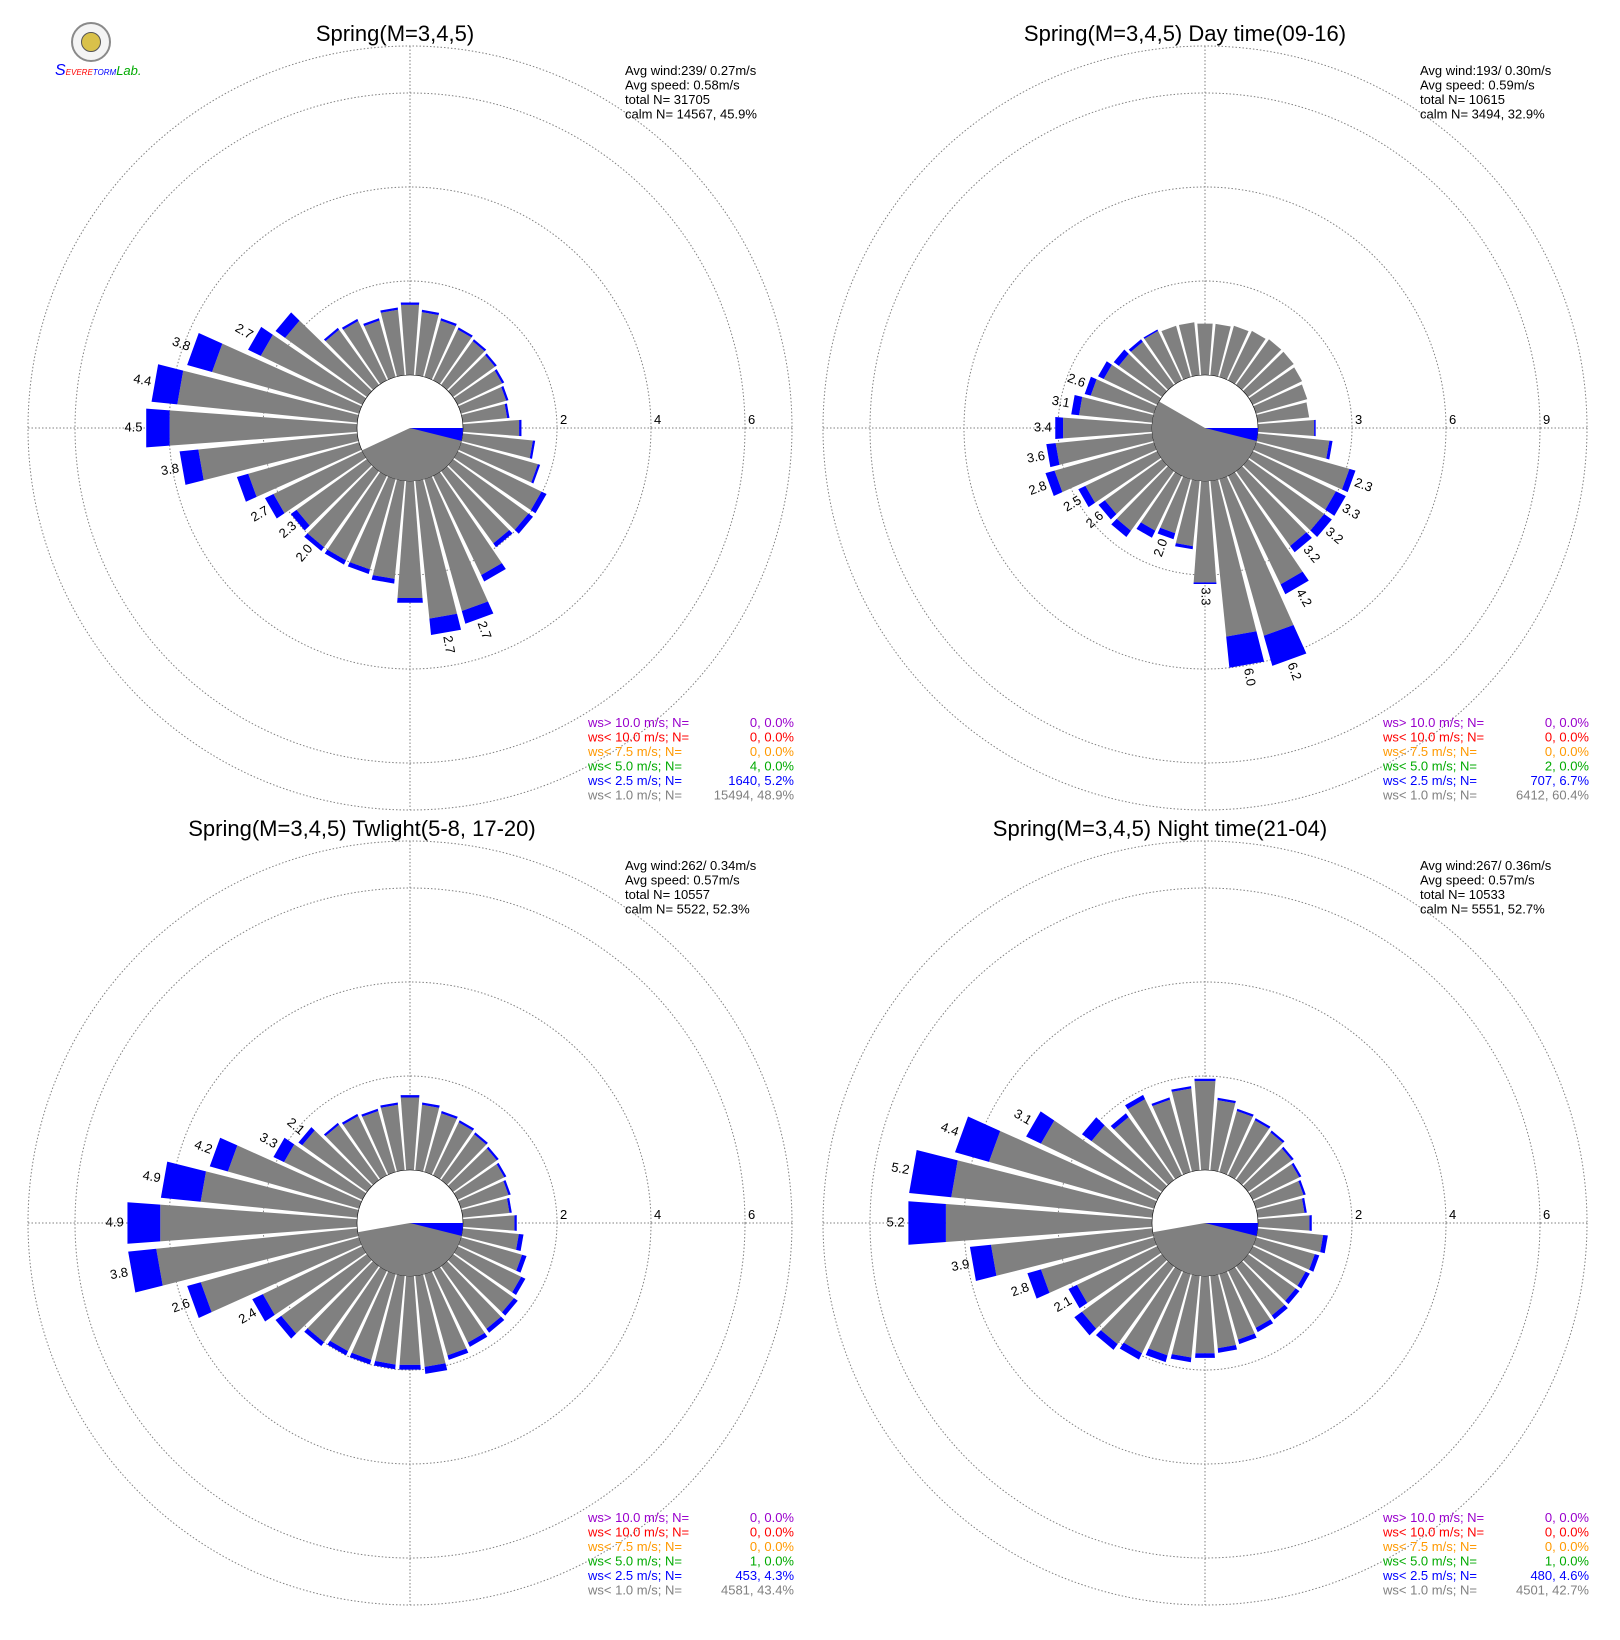 This screenshot has height=1640, width=1620. Describe the element at coordinates (754, 795) in the screenshot. I see `legend-value: 15494, 48.9%` at that location.